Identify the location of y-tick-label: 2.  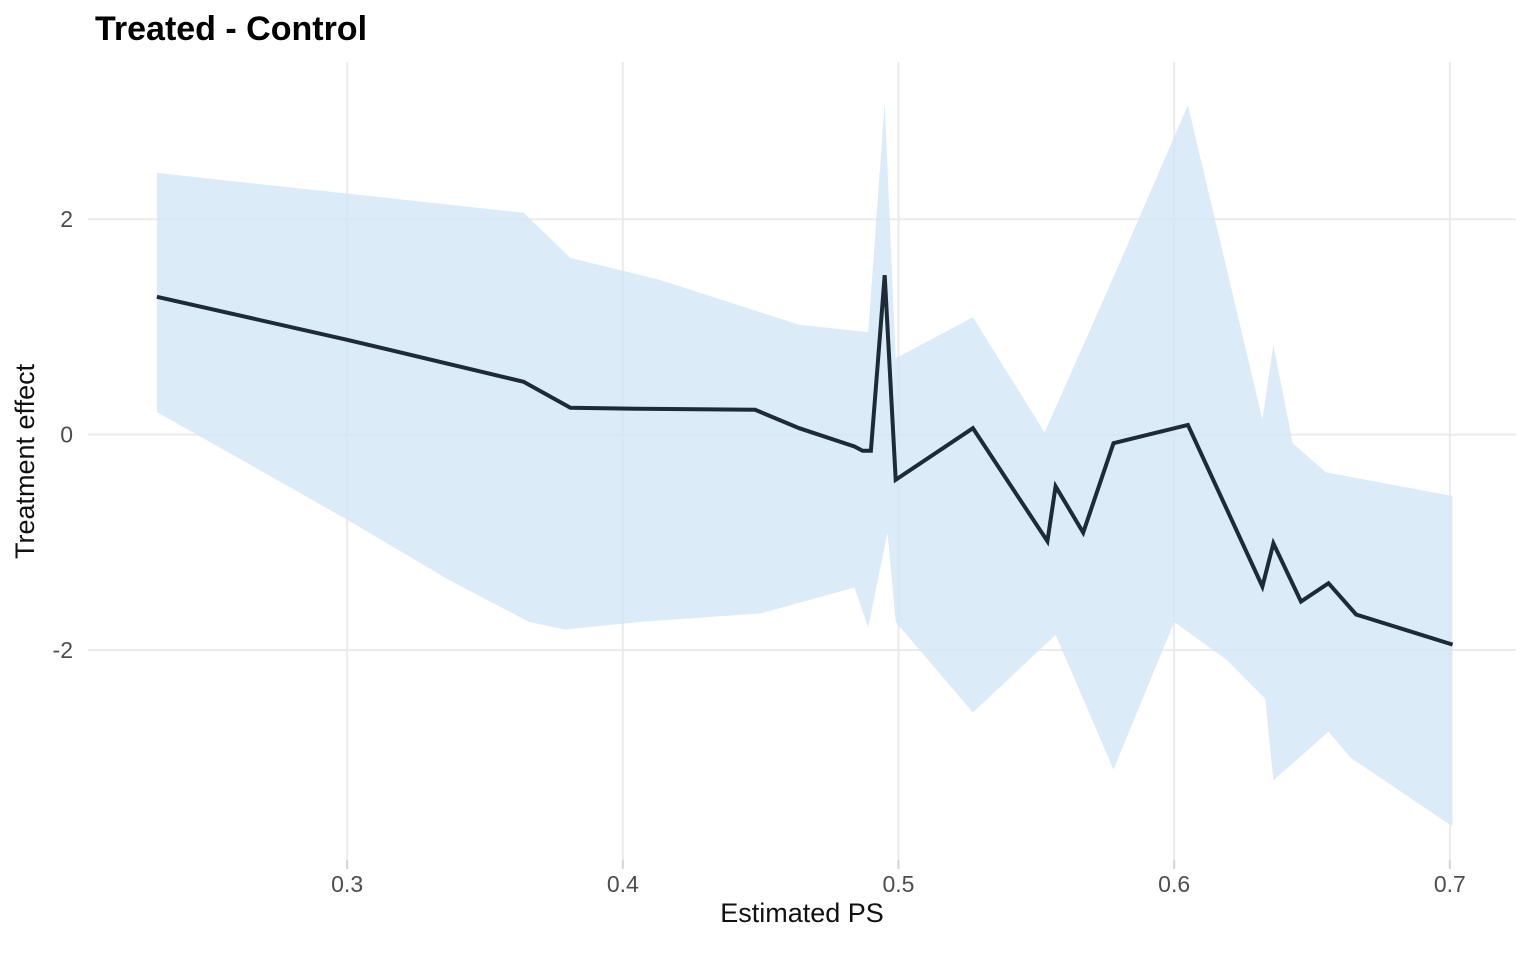
(66, 219).